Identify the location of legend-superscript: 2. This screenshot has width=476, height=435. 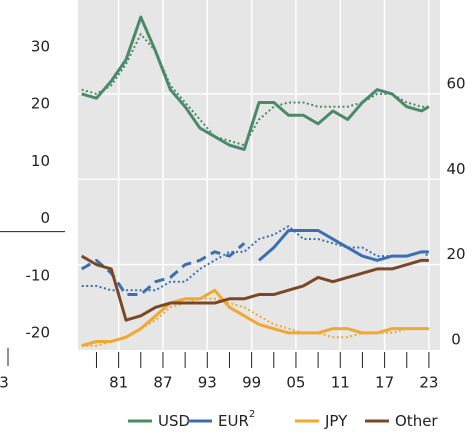
(252, 414).